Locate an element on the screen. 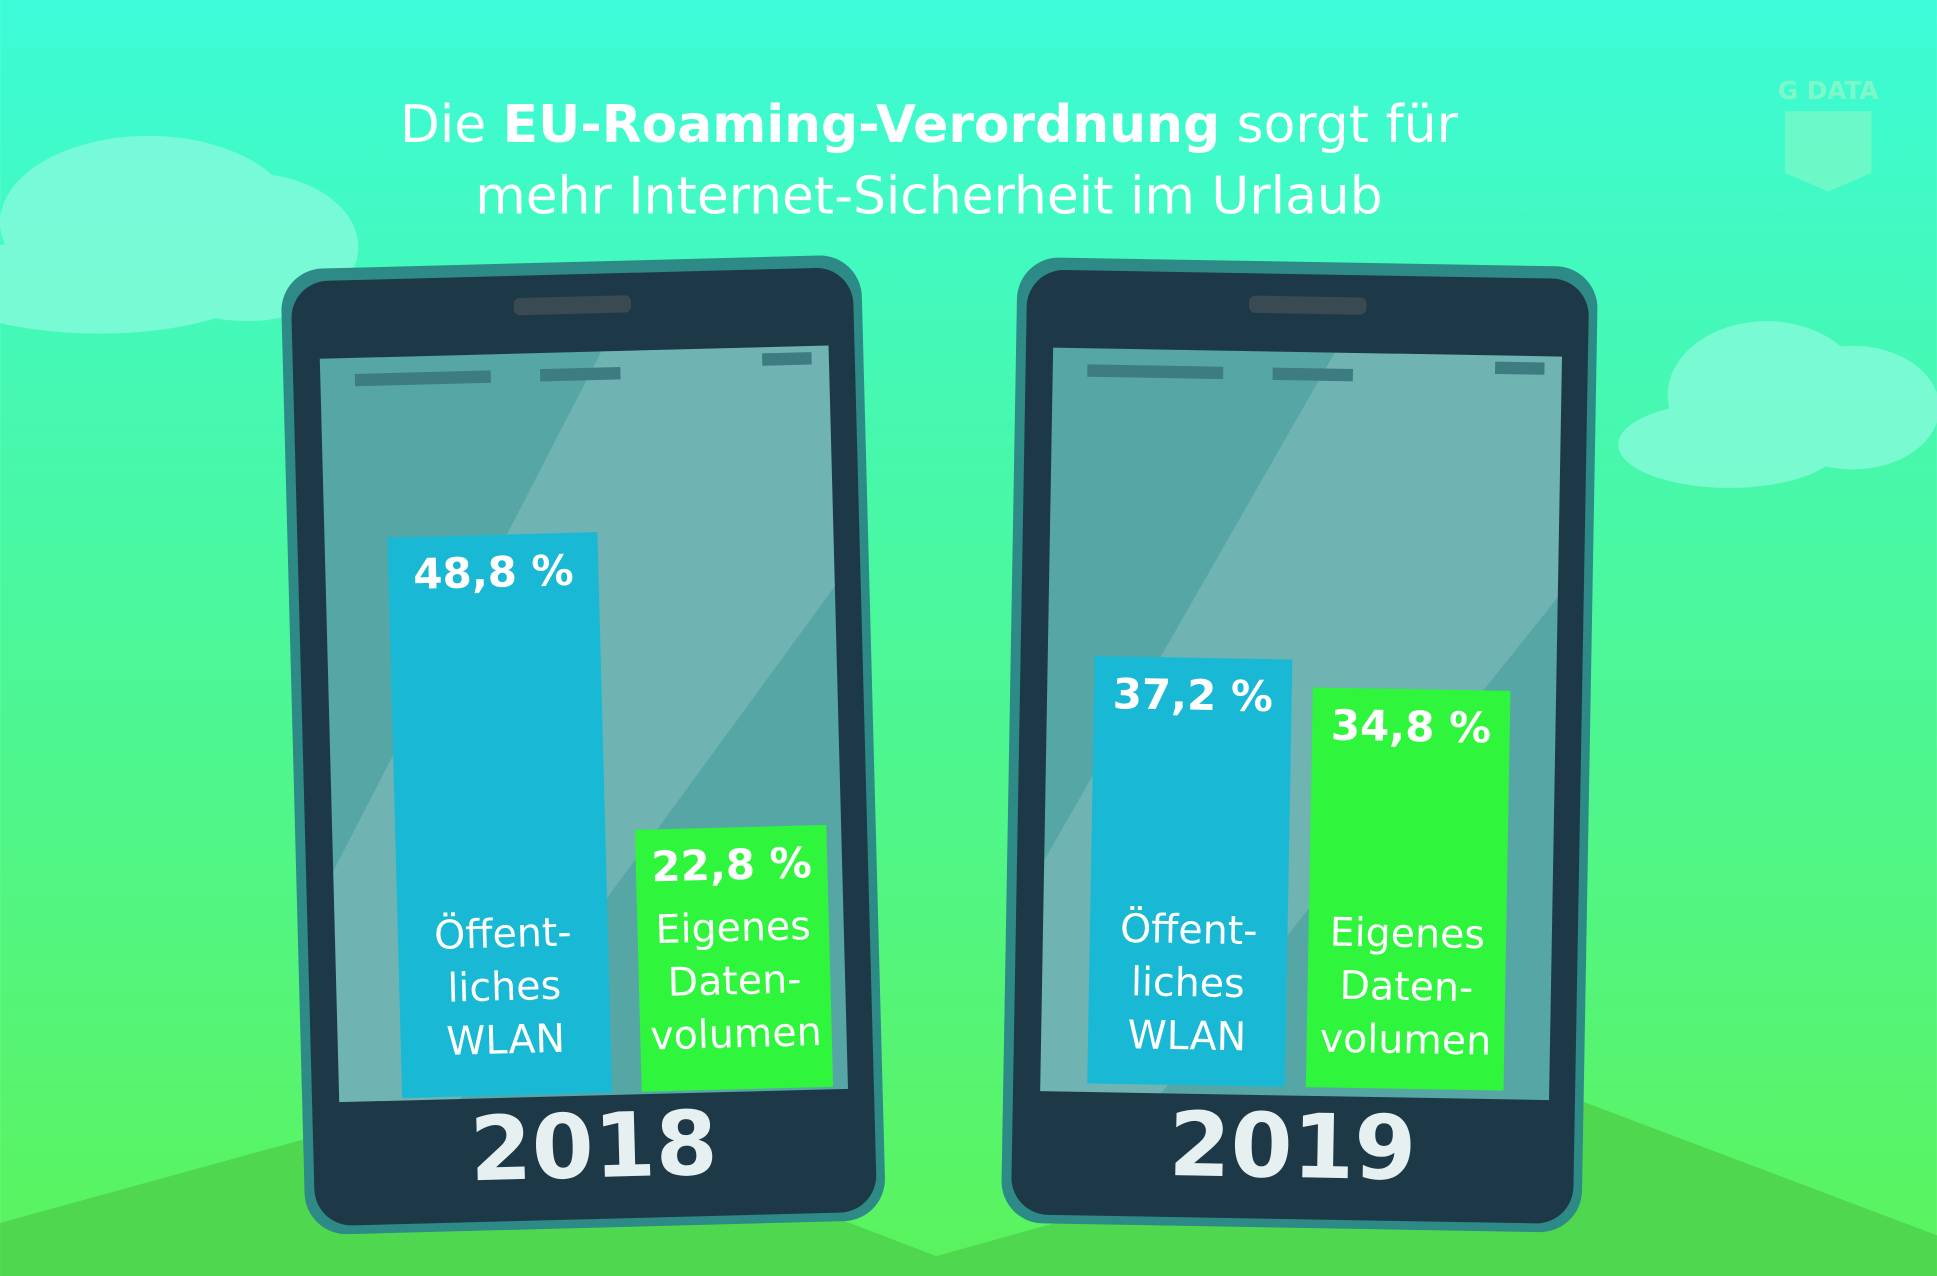 The width and height of the screenshot is (1937, 1276). value-label: 37,2 % is located at coordinates (1192, 695).